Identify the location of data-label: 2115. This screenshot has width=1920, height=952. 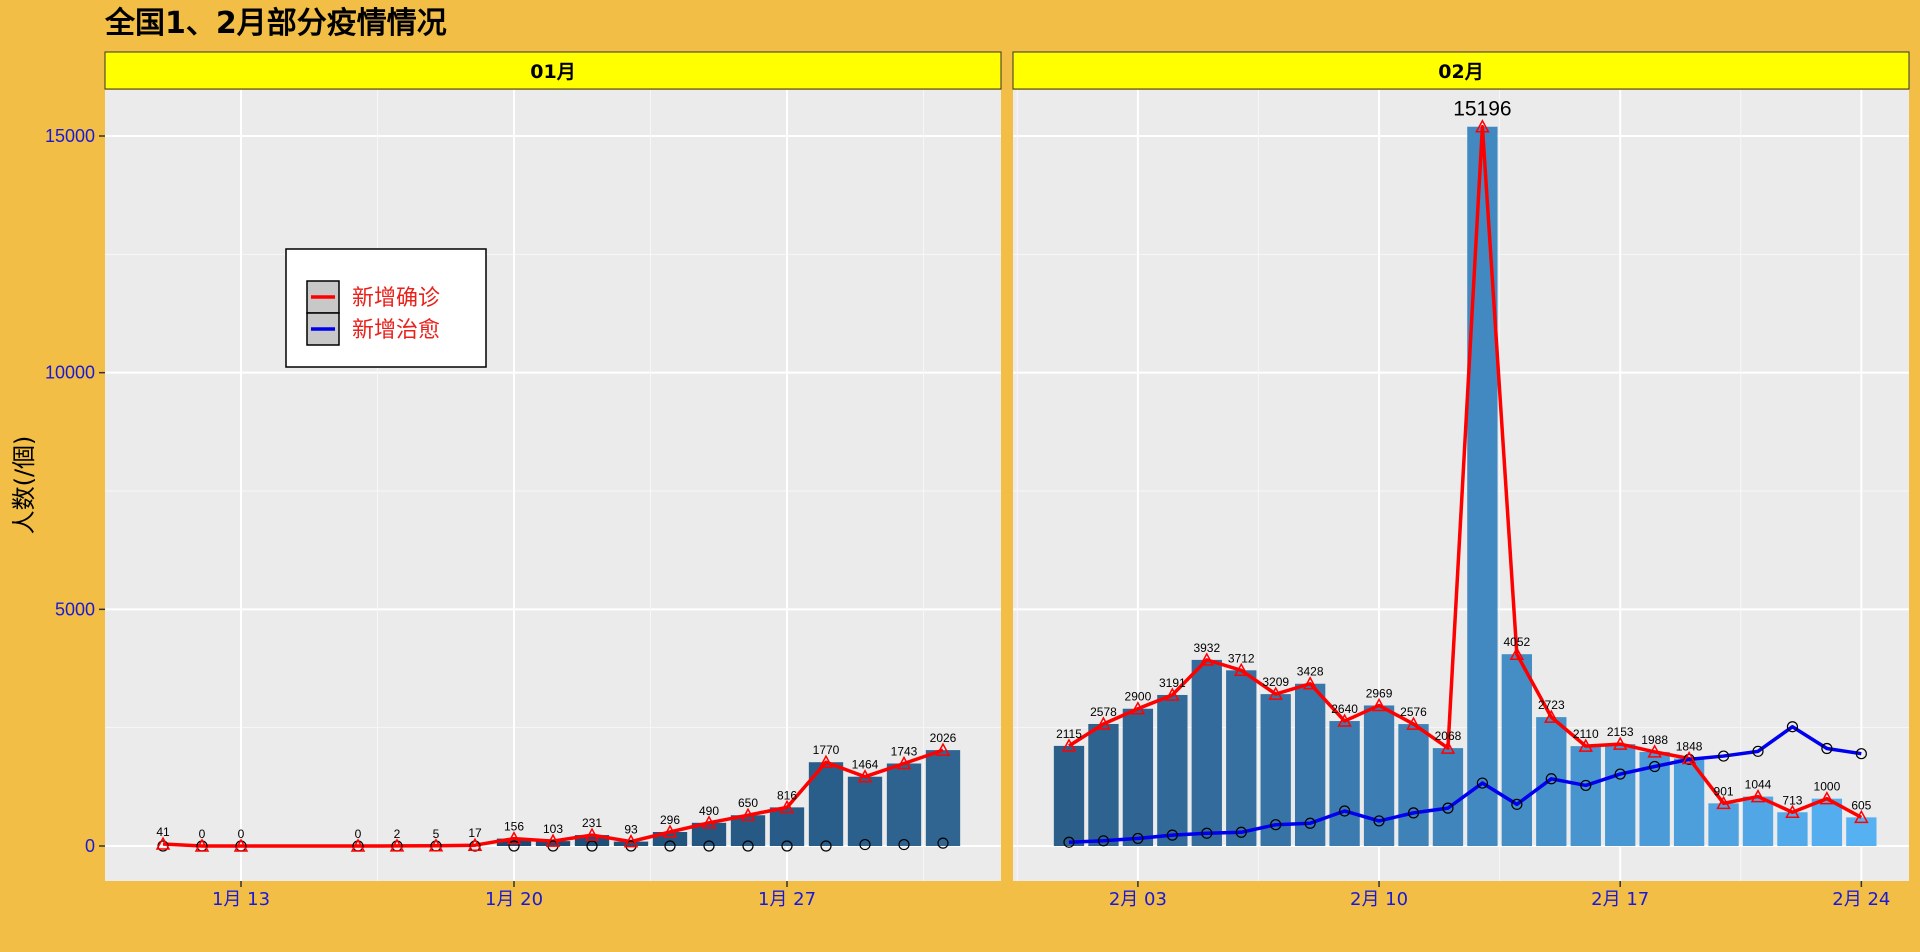
(1069, 734).